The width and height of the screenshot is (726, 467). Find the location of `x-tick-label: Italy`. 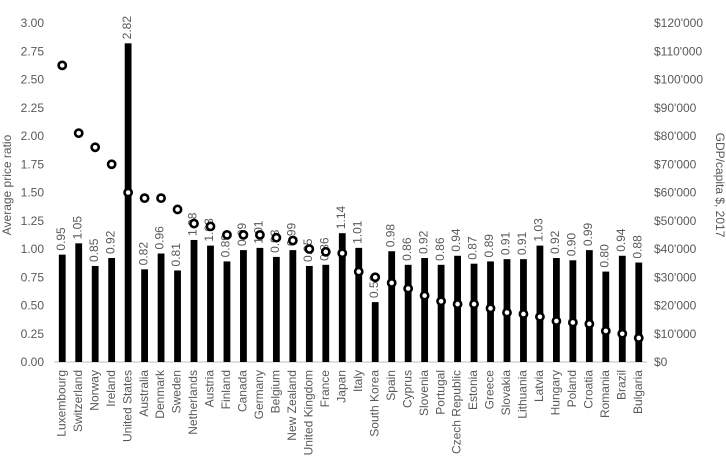

x-tick-label: Italy is located at coordinates (358, 381).